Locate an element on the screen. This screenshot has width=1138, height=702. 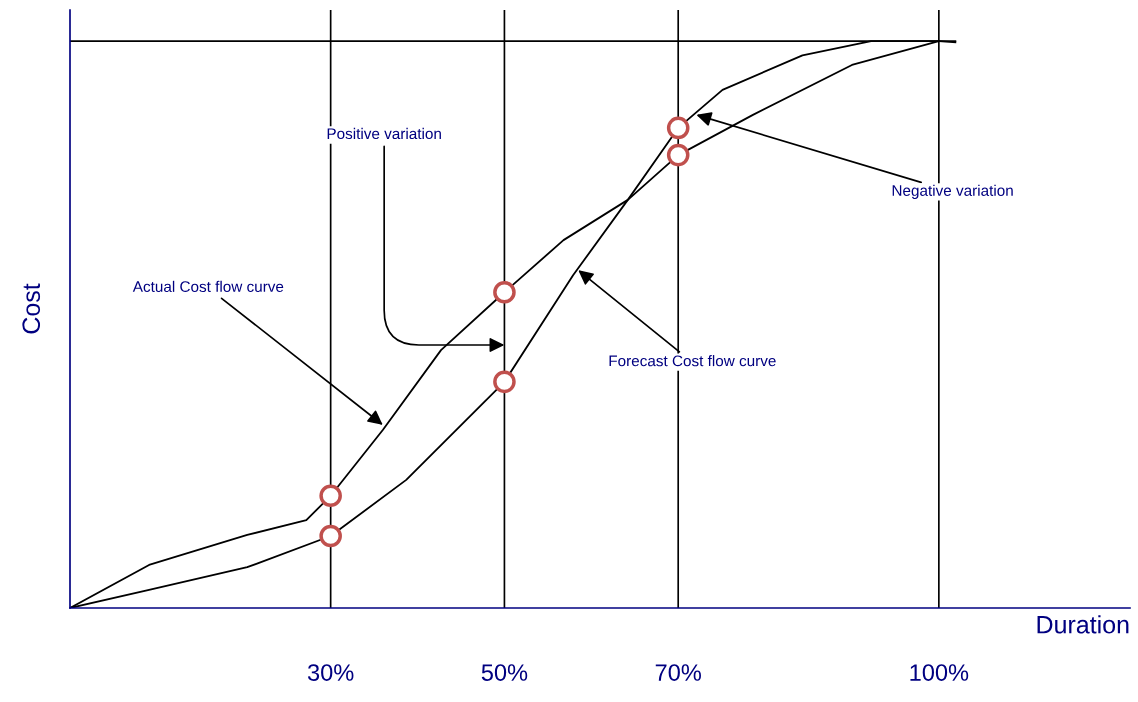
x-tick-label: 30% is located at coordinates (330, 672).